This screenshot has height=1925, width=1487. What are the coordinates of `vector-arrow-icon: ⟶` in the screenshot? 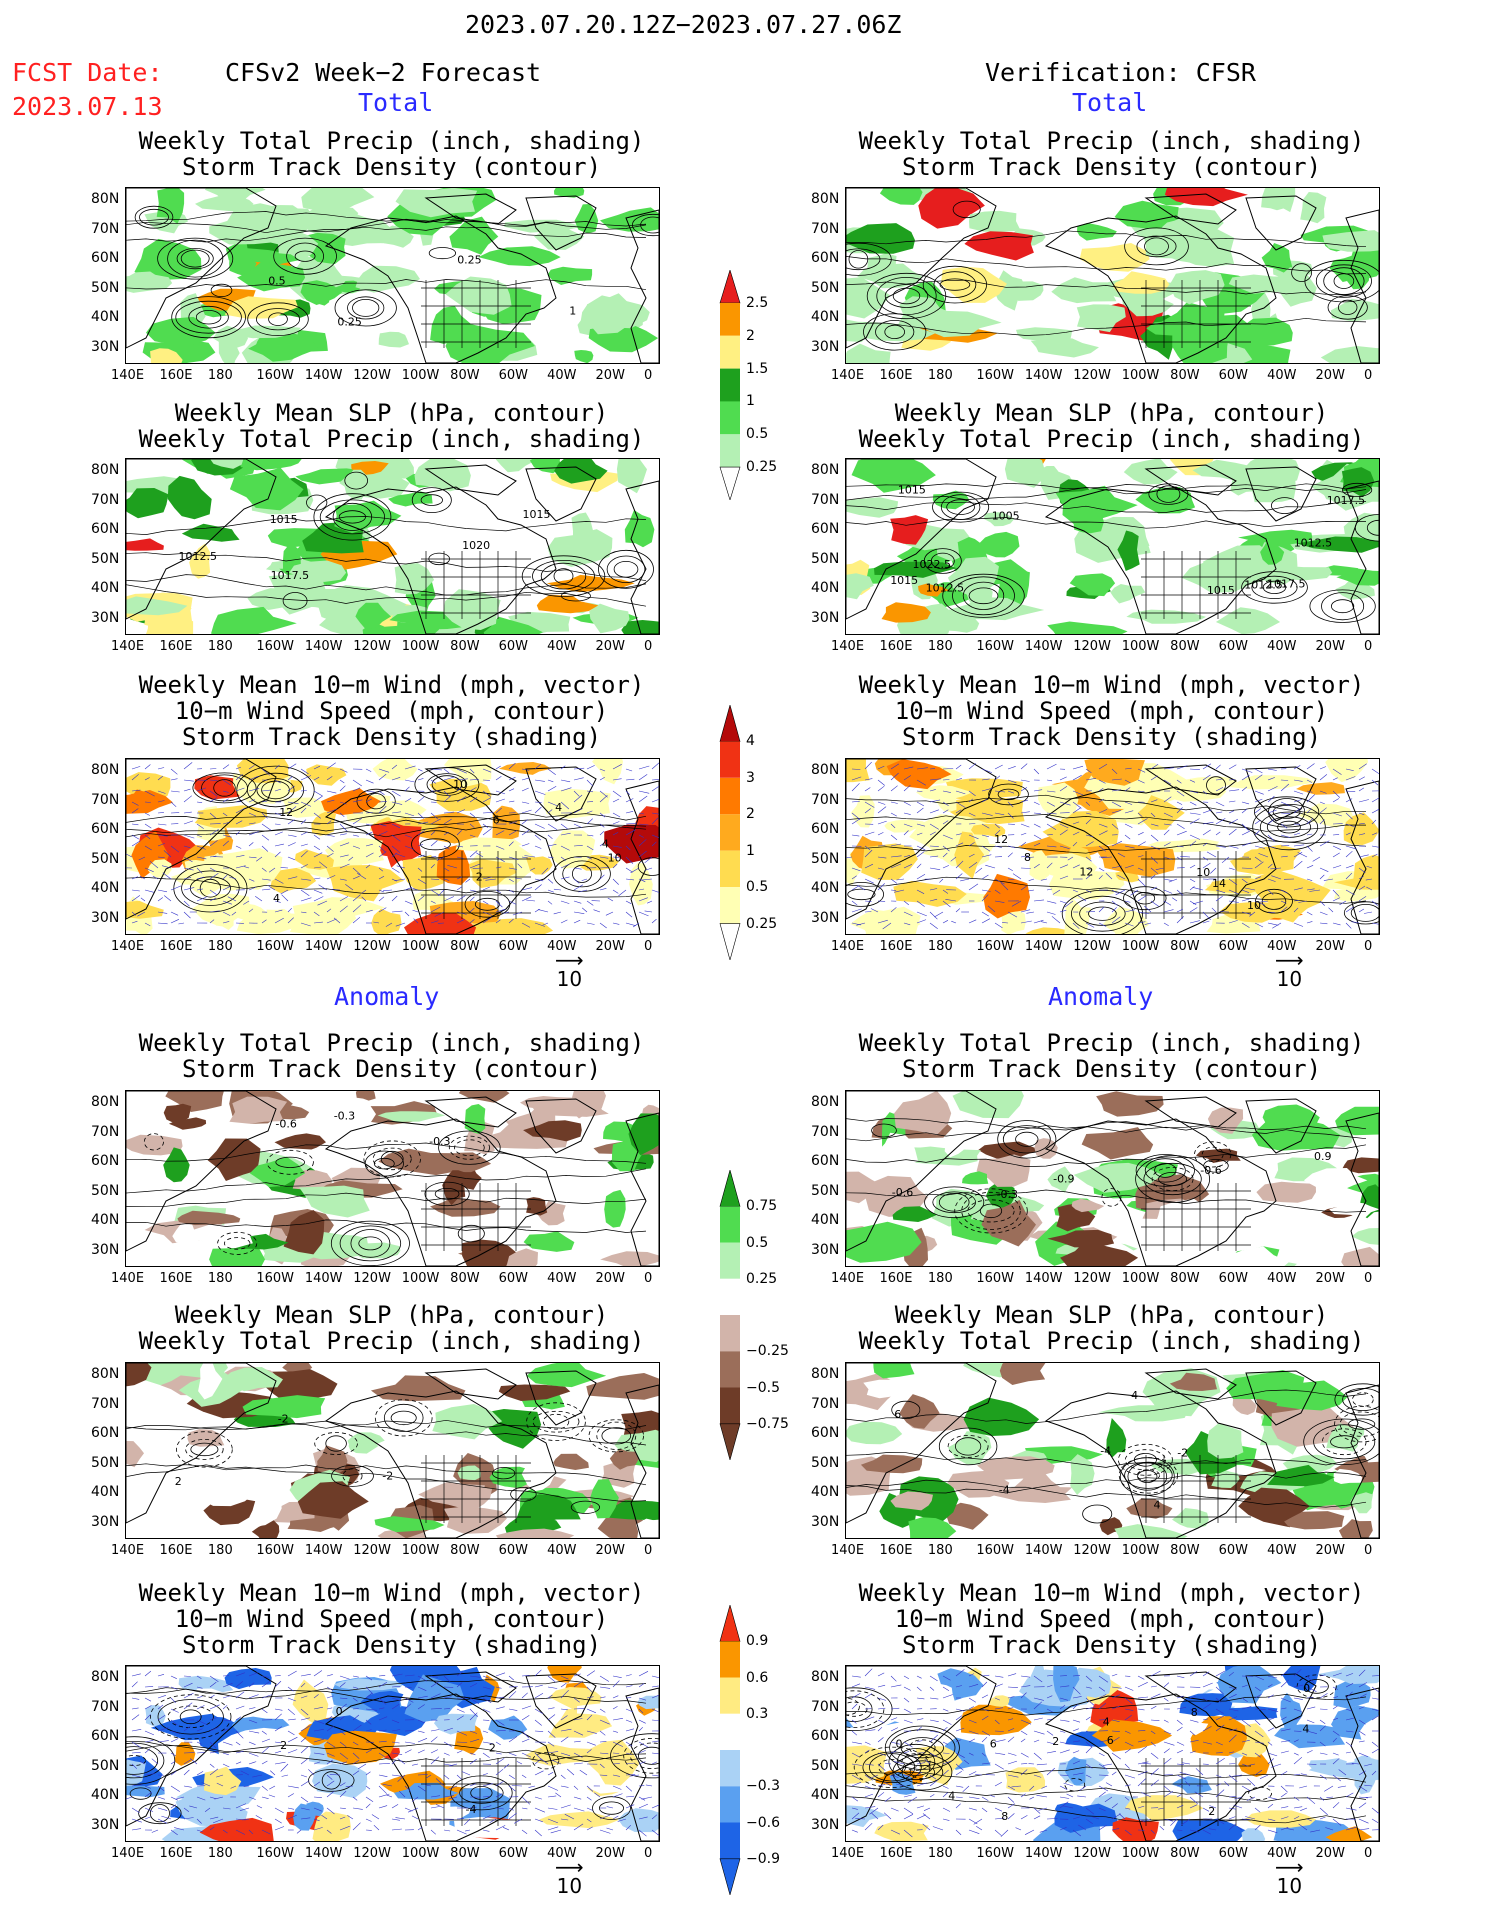 It's located at (1289, 1867).